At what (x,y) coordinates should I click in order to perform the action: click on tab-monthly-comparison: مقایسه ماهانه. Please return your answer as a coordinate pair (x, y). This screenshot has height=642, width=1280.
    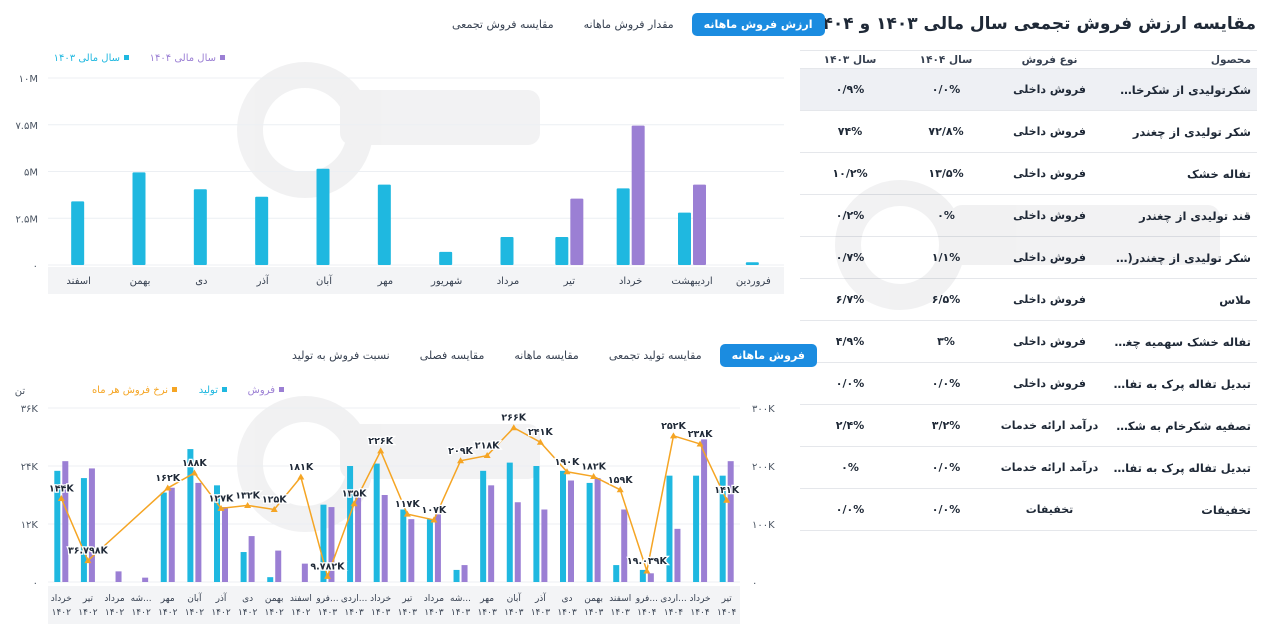
    Looking at the image, I should click on (546, 355).